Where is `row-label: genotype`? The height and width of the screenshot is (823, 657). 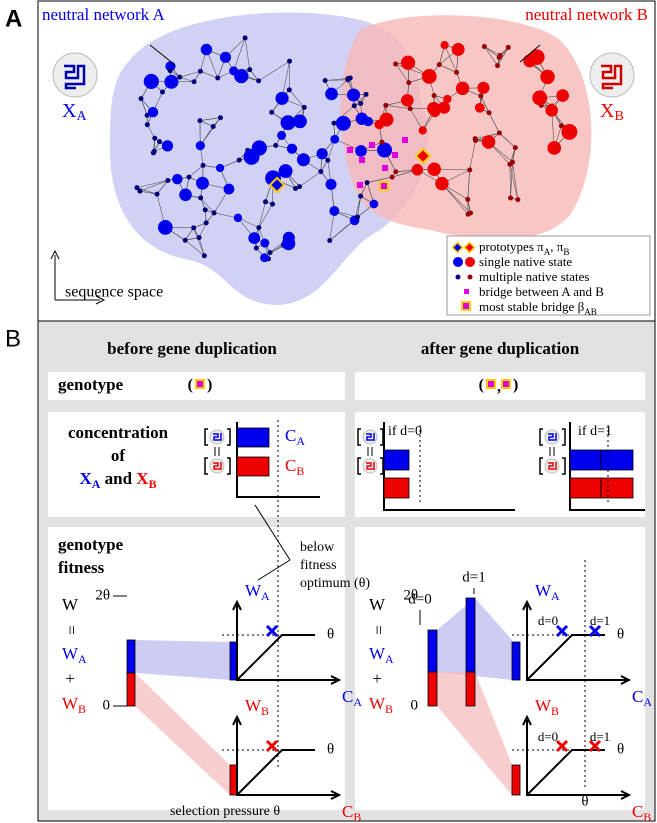 row-label: genotype is located at coordinates (91, 544).